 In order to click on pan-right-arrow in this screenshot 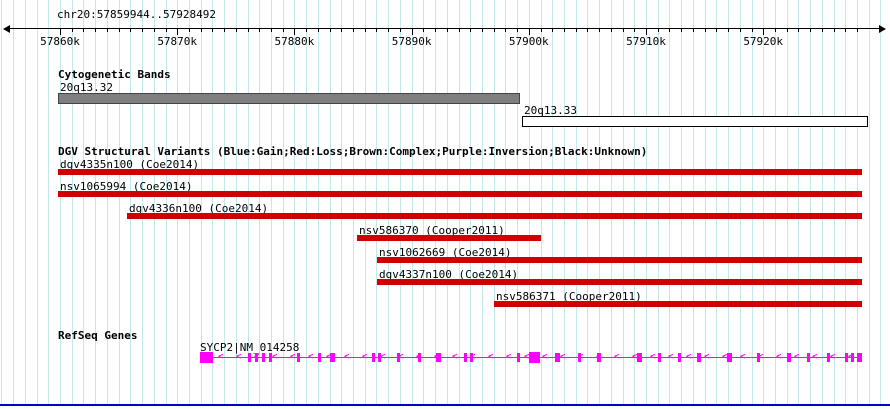, I will do `click(882, 29)`.